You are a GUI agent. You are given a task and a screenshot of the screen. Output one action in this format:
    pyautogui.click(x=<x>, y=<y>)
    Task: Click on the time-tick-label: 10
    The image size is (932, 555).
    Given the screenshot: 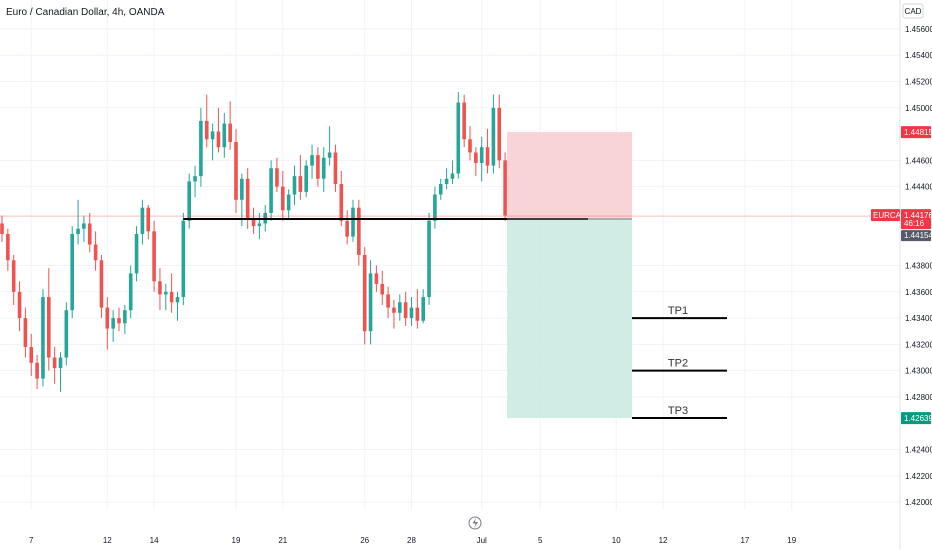 What is the action you would take?
    pyautogui.click(x=616, y=540)
    